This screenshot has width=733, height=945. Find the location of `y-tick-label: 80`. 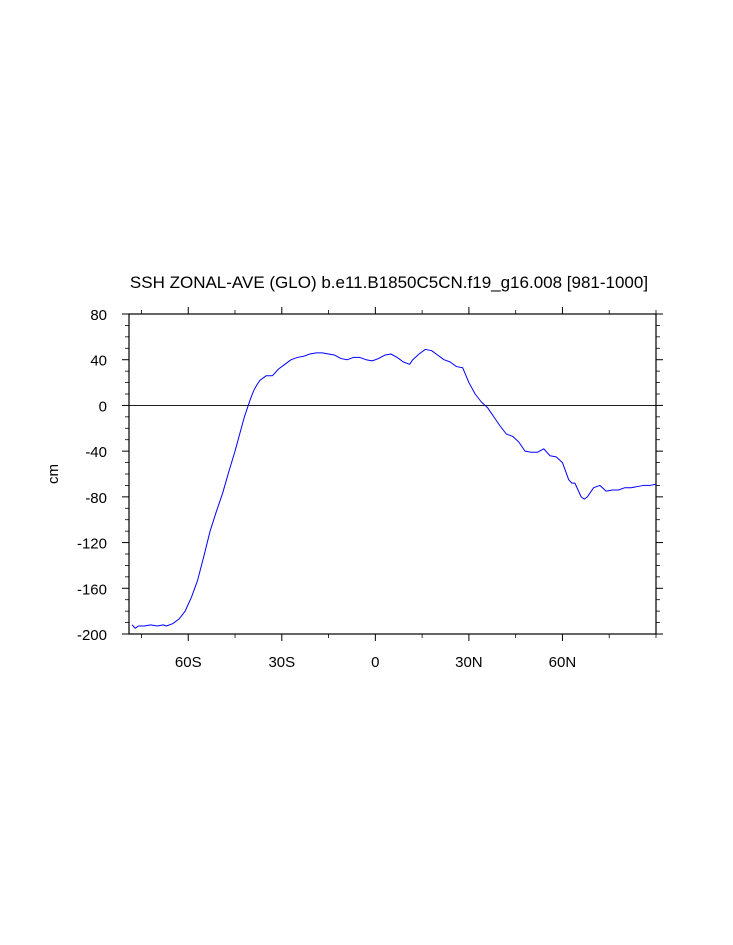

y-tick-label: 80 is located at coordinates (98, 315).